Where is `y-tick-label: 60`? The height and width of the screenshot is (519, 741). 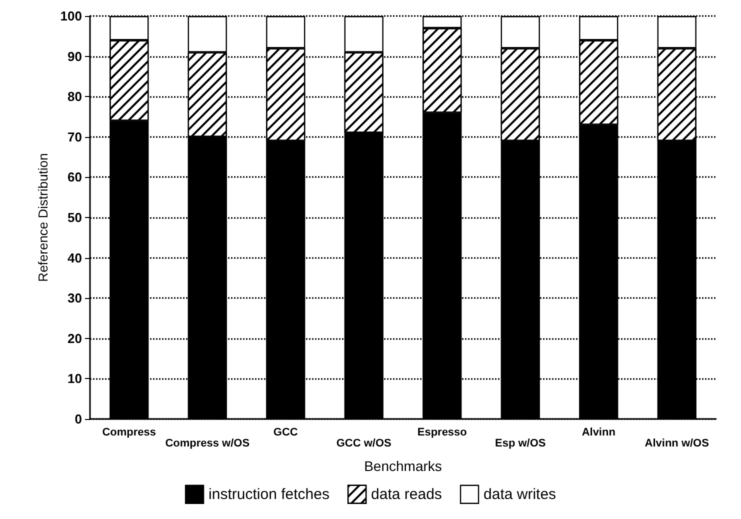
y-tick-label: 60 is located at coordinates (75, 177).